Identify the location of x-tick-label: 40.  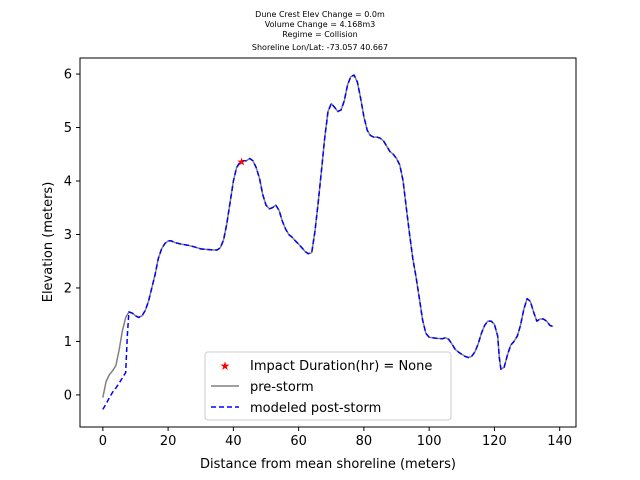
(233, 441).